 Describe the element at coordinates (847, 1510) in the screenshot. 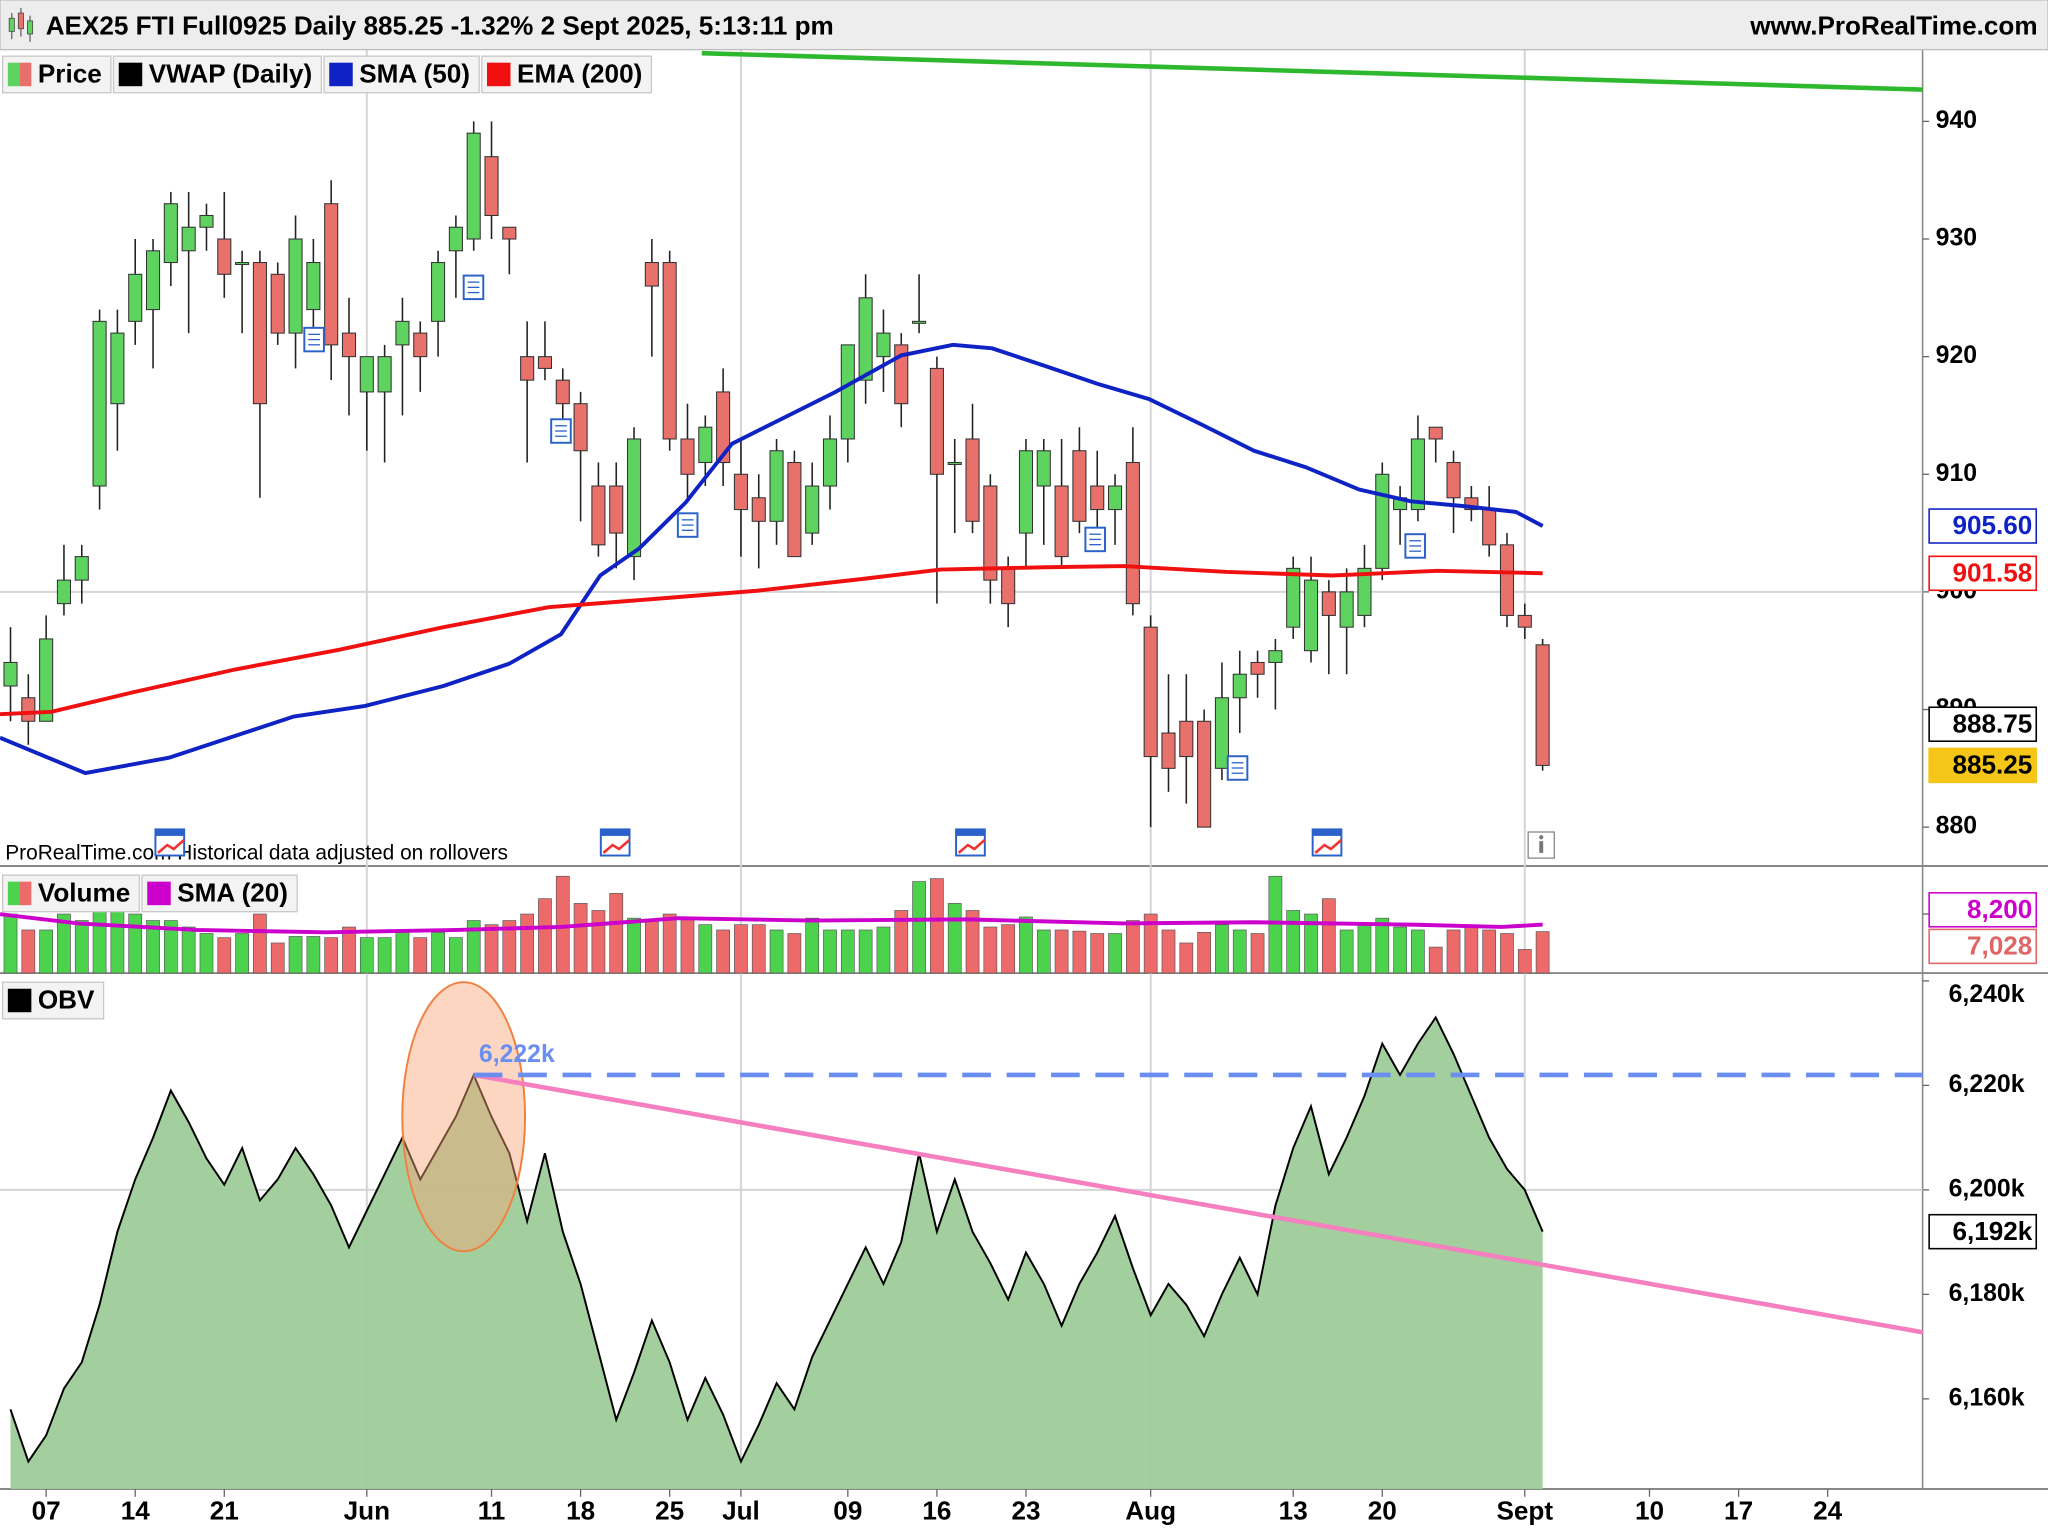

I see `x-tick-label: 09` at that location.